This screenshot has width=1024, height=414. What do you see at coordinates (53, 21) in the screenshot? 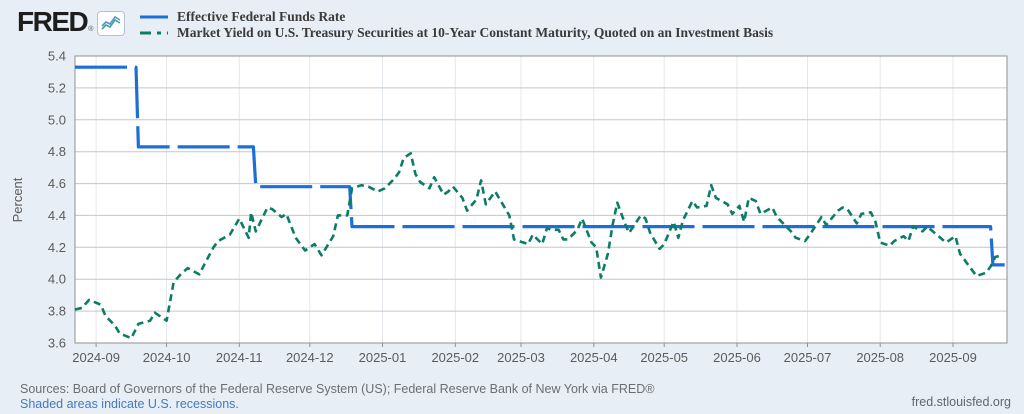
I see `fred-logo-text: FRED` at bounding box center [53, 21].